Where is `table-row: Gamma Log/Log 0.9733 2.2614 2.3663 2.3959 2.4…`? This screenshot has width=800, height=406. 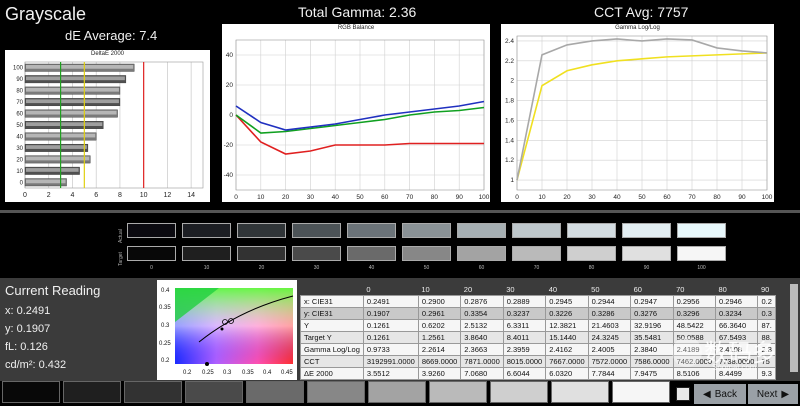 table-row: Gamma Log/Log 0.9733 2.2614 2.3663 2.3959 2.4… is located at coordinates (538, 349).